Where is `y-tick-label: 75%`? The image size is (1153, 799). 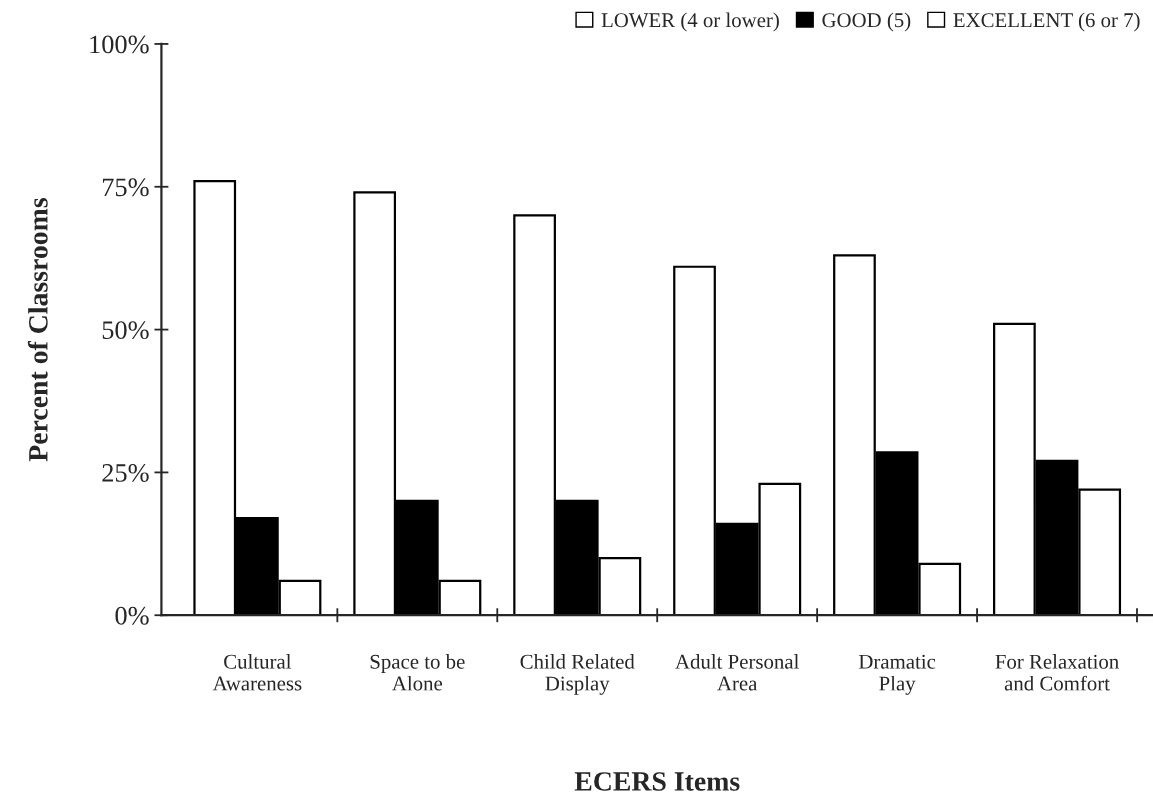
y-tick-label: 75% is located at coordinates (125, 187).